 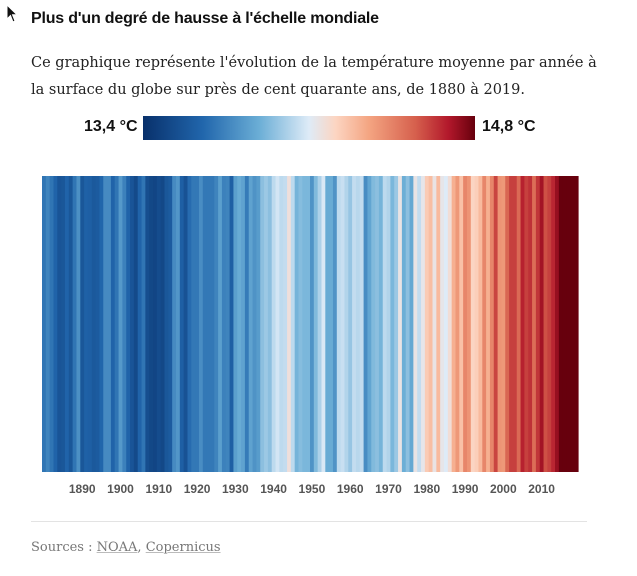 What do you see at coordinates (224, 324) in the screenshot?
I see `stripe-1927` at bounding box center [224, 324].